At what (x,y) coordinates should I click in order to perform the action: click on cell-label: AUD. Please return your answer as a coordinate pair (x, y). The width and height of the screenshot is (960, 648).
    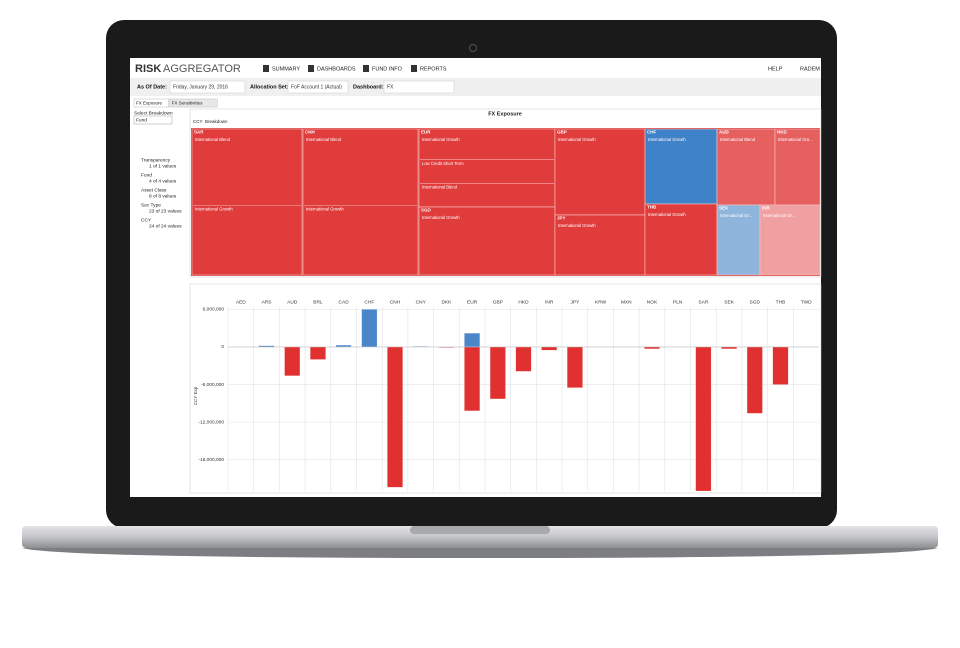
    Looking at the image, I should click on (724, 132).